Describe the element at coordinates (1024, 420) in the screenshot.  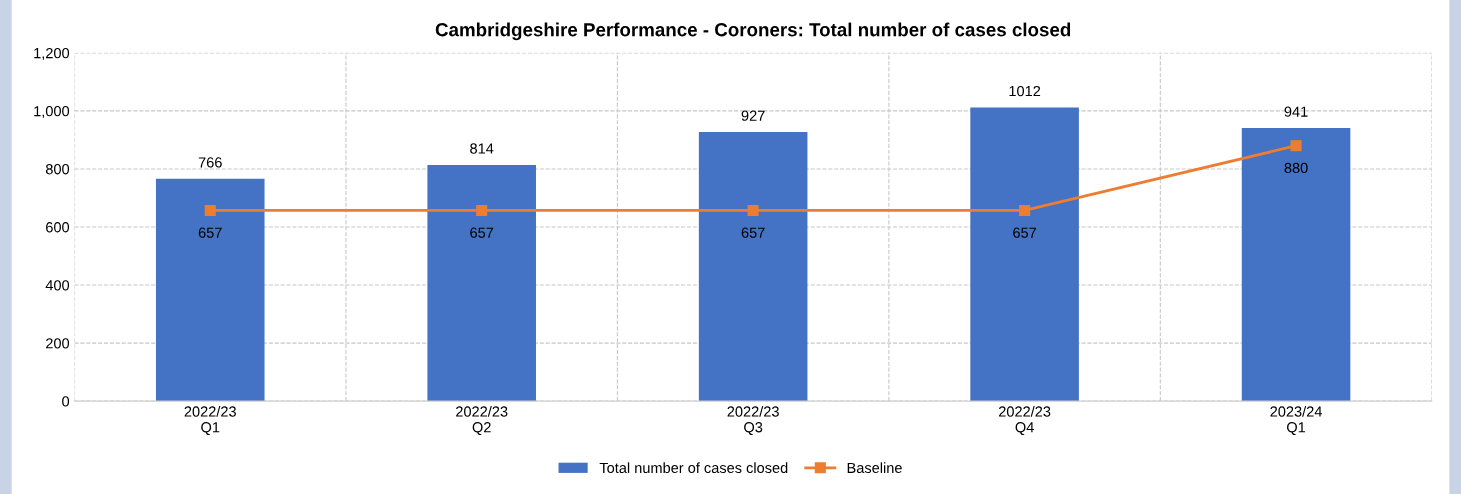
I see `x-tick-label: 2022/23 Q4` at that location.